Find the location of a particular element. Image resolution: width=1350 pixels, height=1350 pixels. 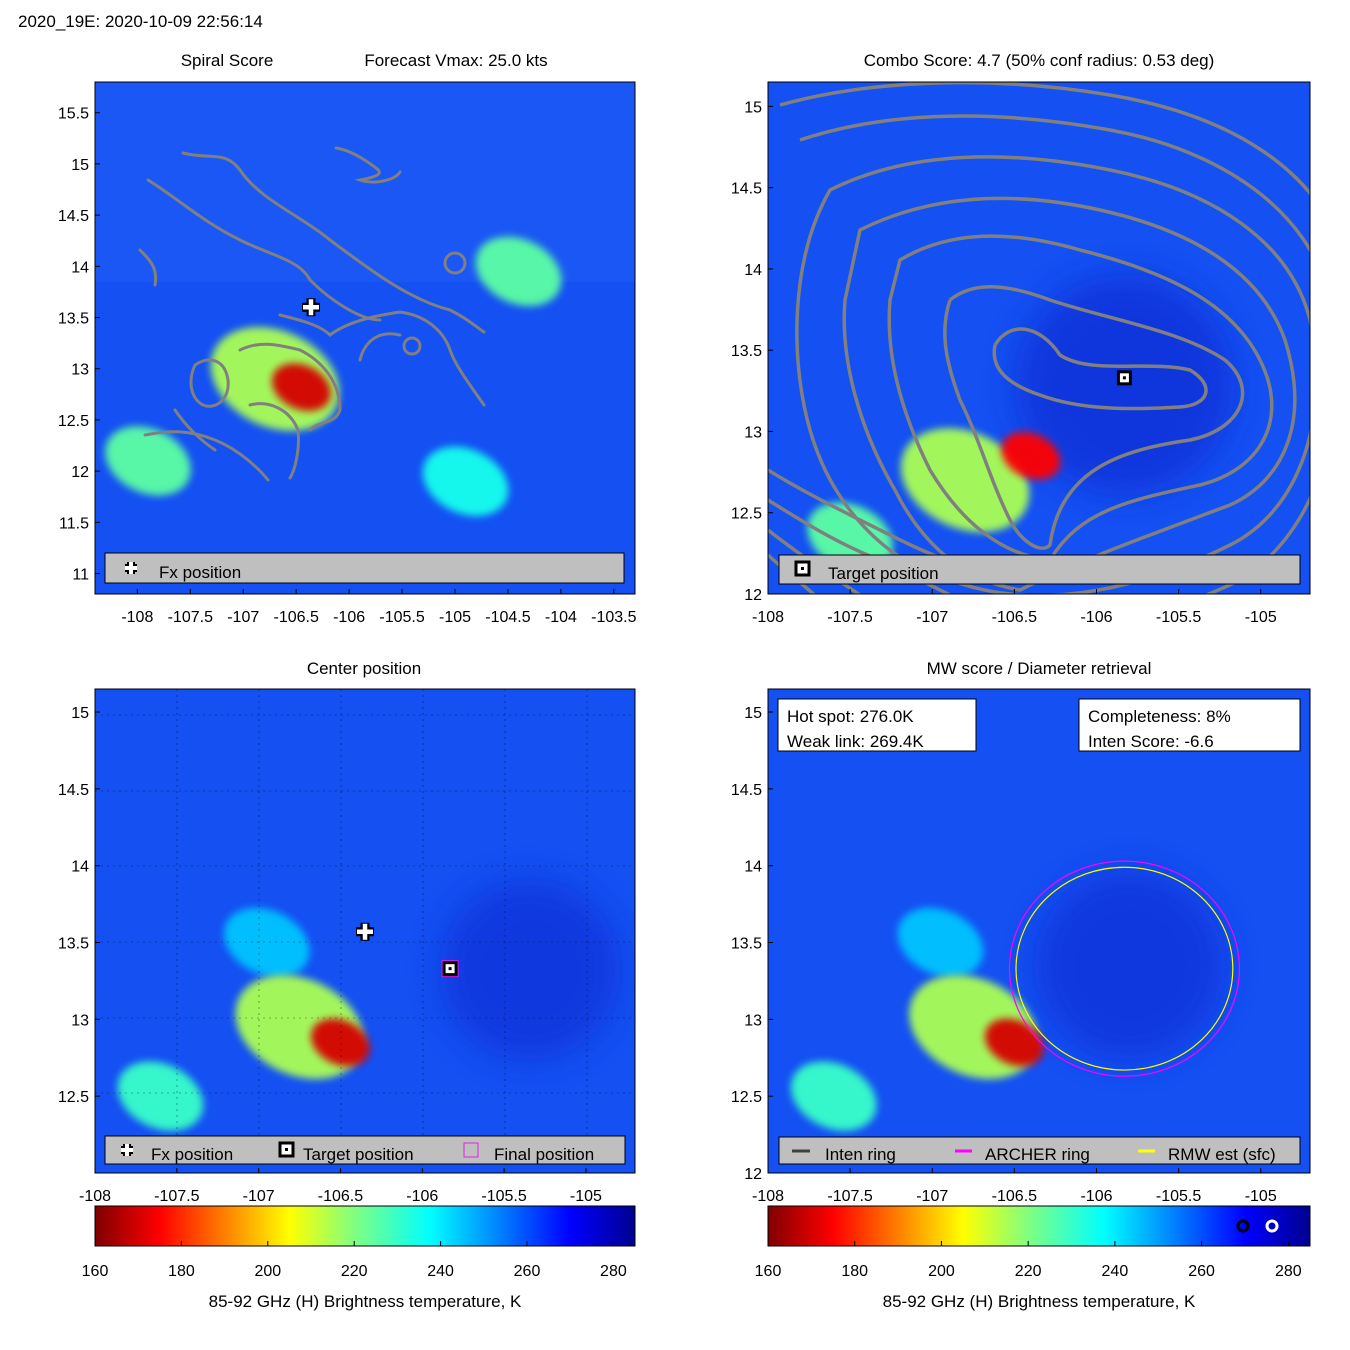

center-warm-core is located at coordinates (530, 970).